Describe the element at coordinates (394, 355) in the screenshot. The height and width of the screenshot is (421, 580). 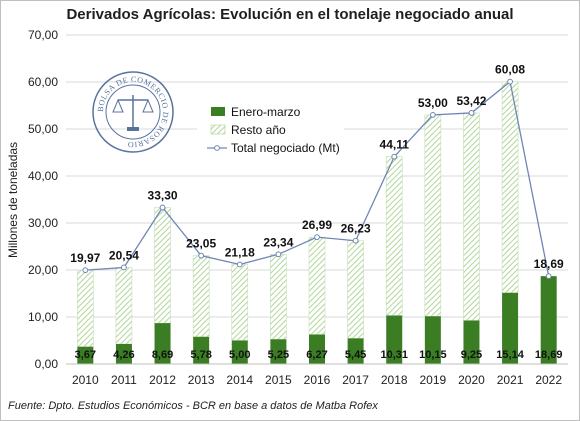
I see `data-label-enero-marzo: 10,31` at that location.